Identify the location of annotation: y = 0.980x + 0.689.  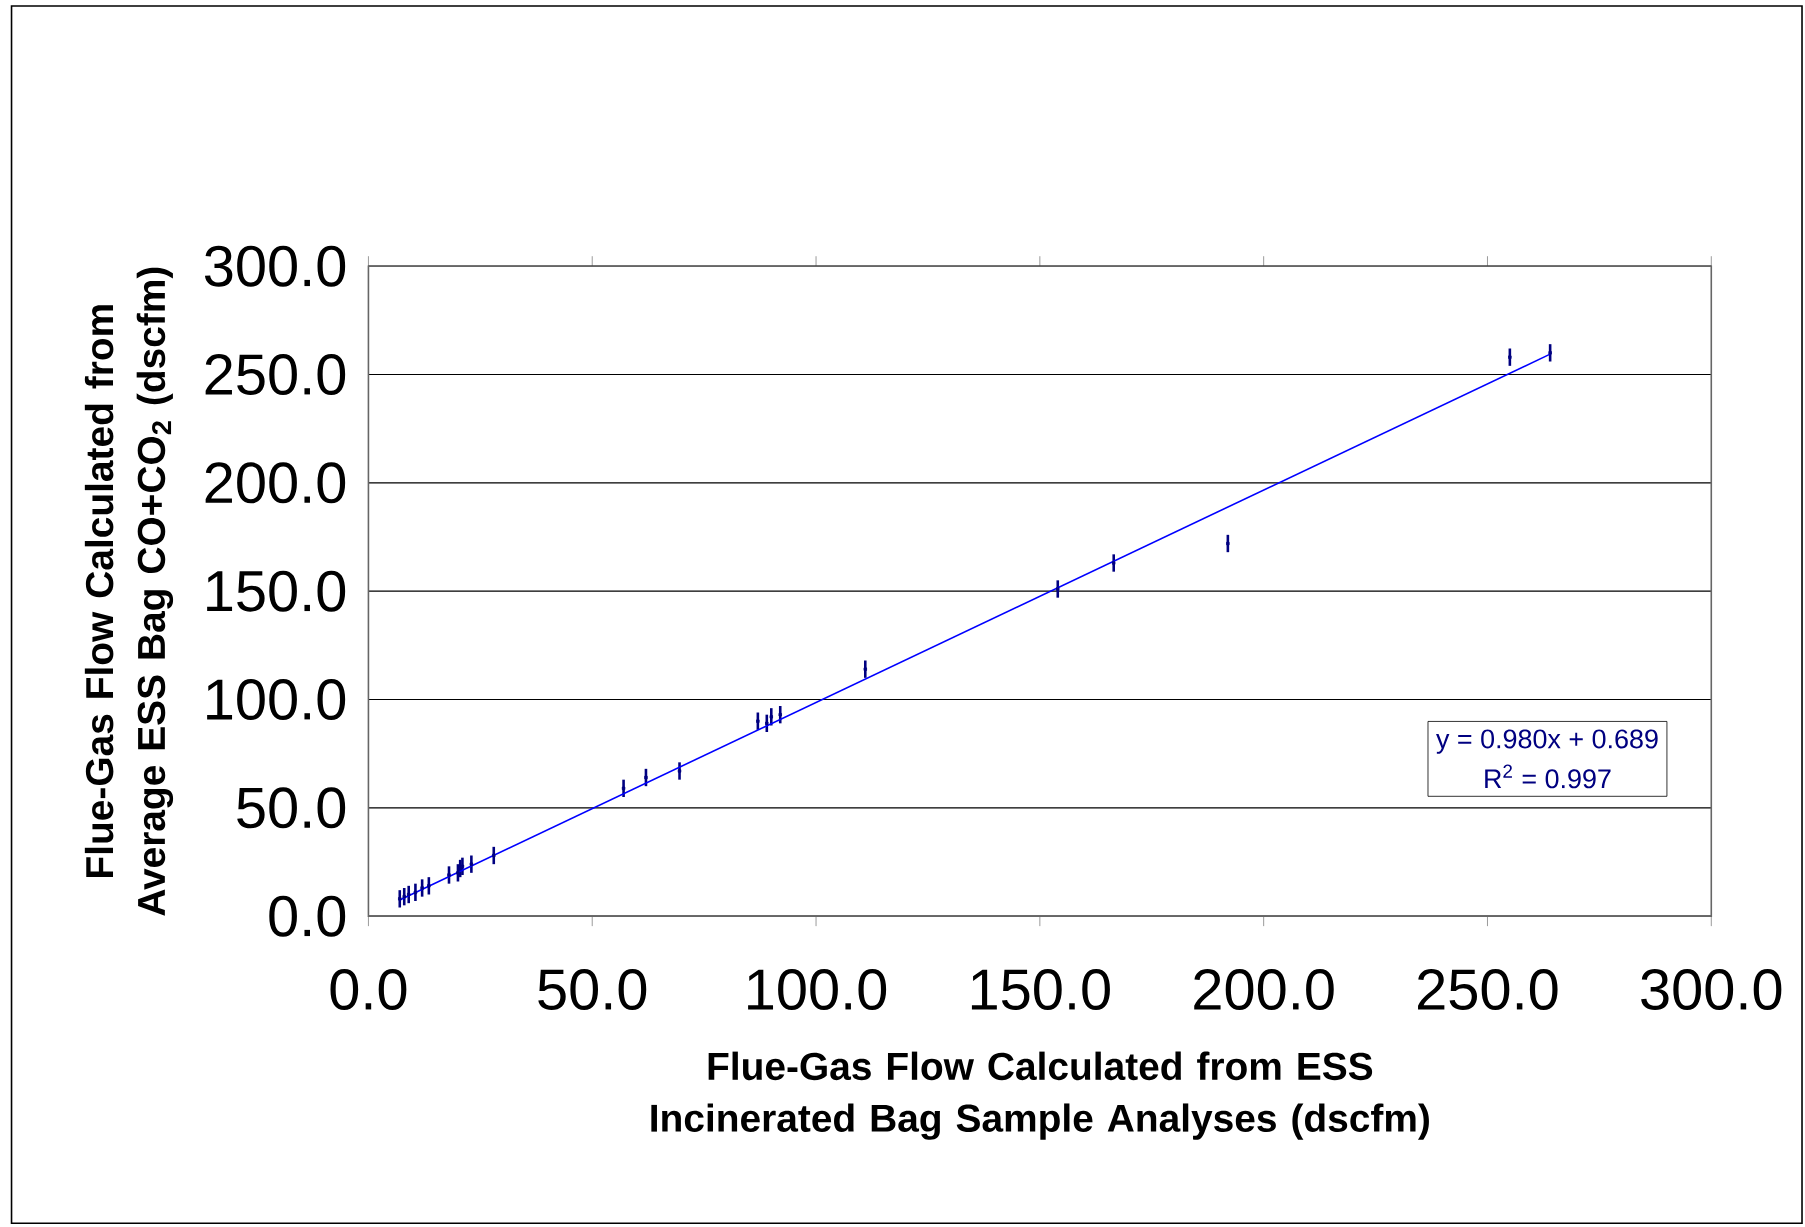
(1547, 741).